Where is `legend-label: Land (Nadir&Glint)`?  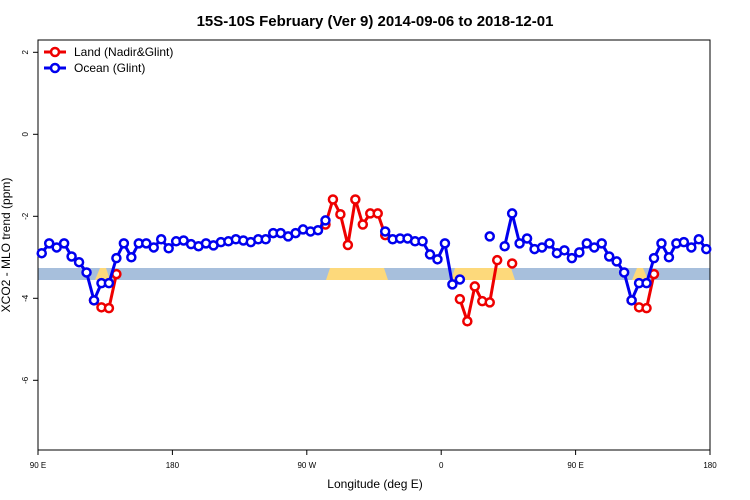
legend-label: Land (Nadir&Glint) is located at coordinates (123, 52).